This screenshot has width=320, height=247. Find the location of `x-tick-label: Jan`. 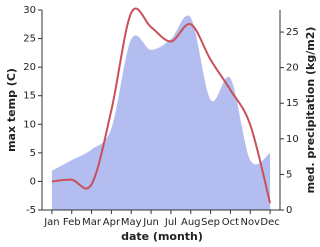

x-tick-label: Jan is located at coordinates (51, 222).